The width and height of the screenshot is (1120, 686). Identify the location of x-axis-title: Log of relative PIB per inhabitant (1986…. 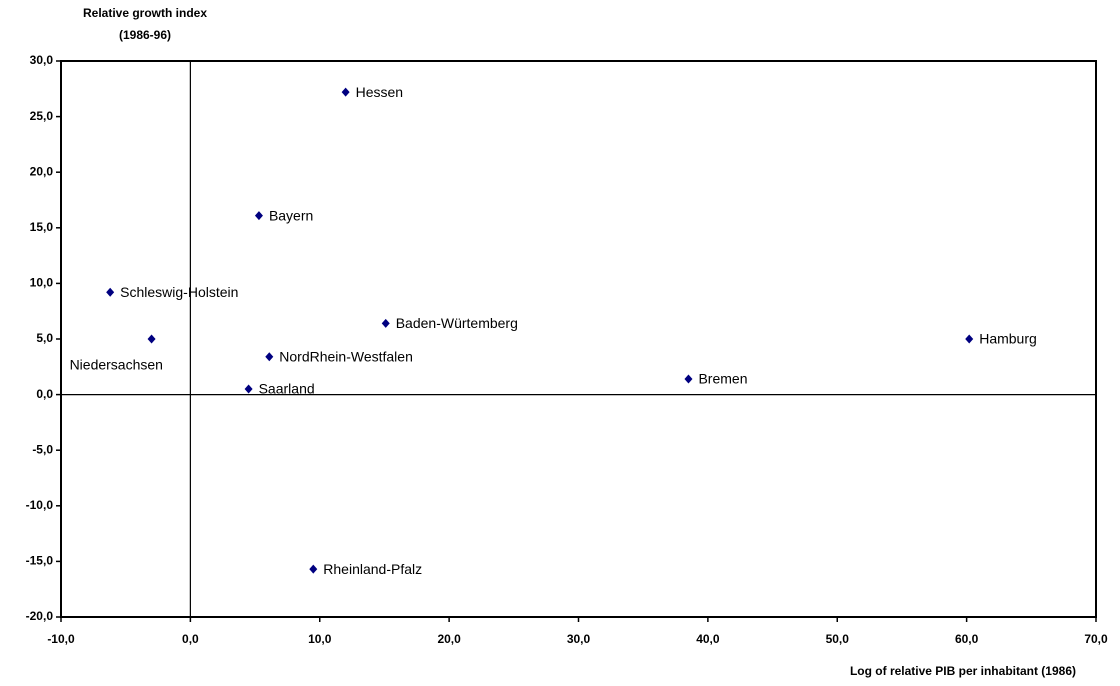
(963, 671).